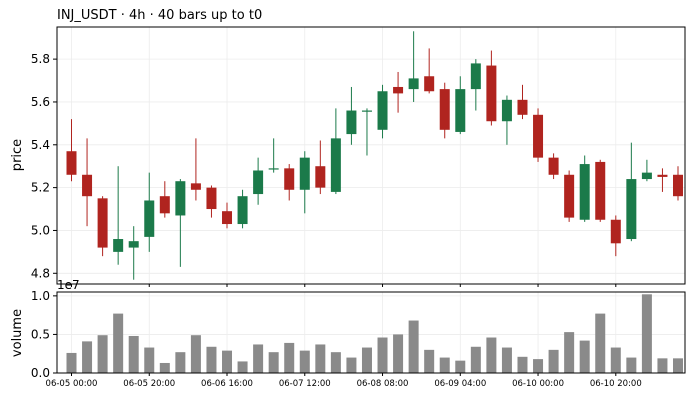  Describe the element at coordinates (40, 188) in the screenshot. I see `price-y-tick-label: 5.2` at that location.